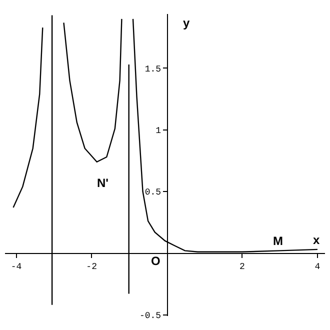 Image resolution: width=330 pixels, height=330 pixels. What do you see at coordinates (150, 315) in the screenshot?
I see `y-tick-label: -0.5` at bounding box center [150, 315].